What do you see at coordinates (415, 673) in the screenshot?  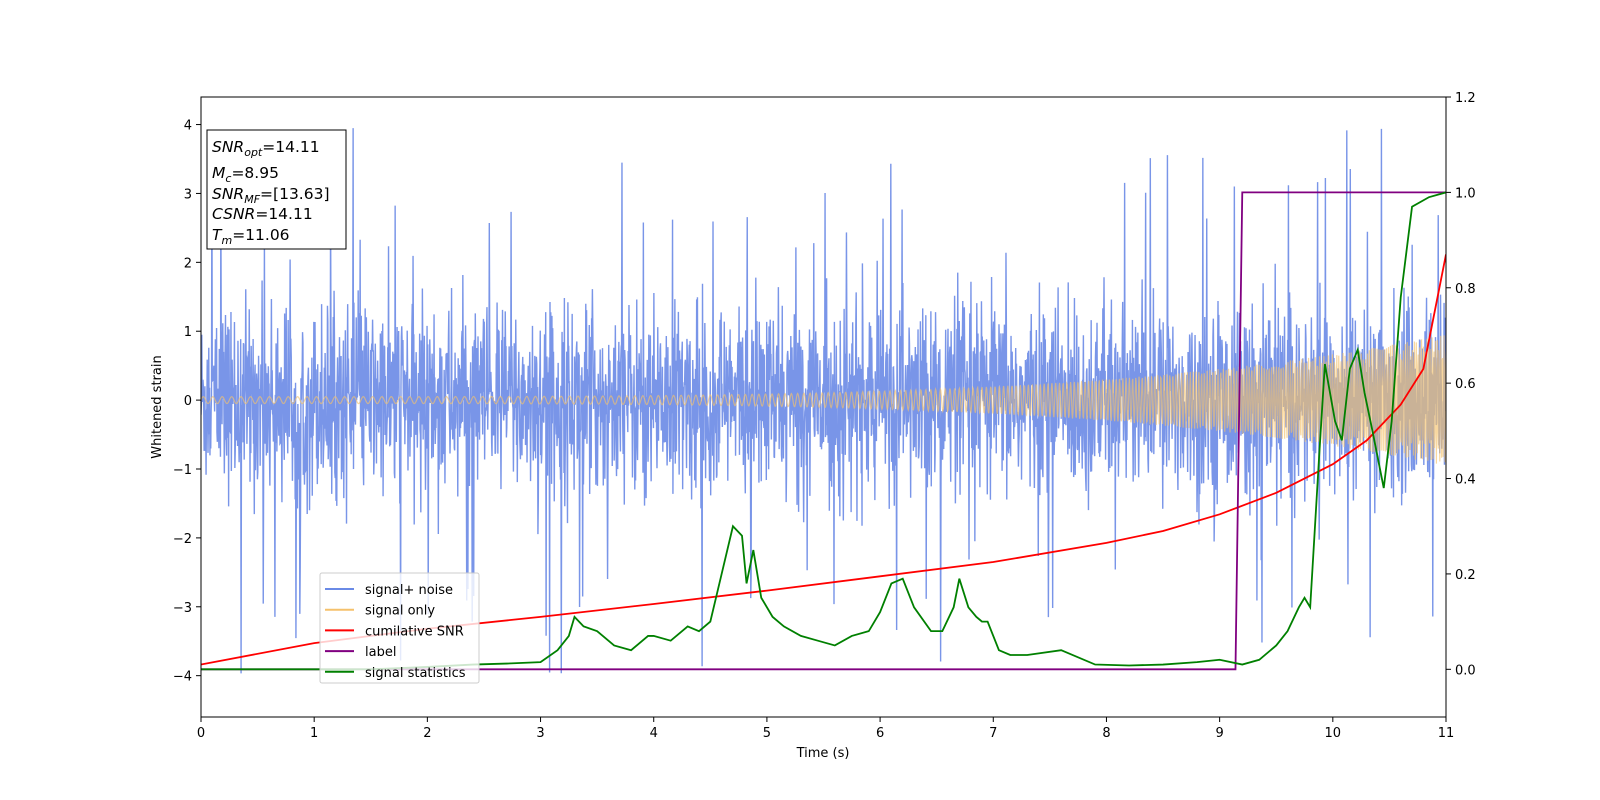 I see `legend-label: signal statistics` at bounding box center [415, 673].